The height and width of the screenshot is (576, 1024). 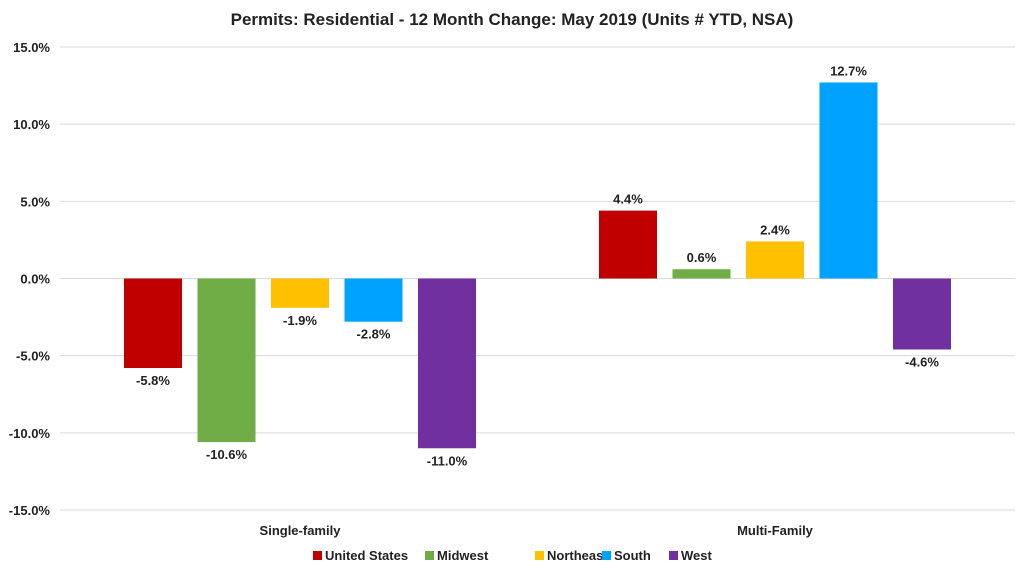 I want to click on data-label: 4.4%, so click(x=628, y=199).